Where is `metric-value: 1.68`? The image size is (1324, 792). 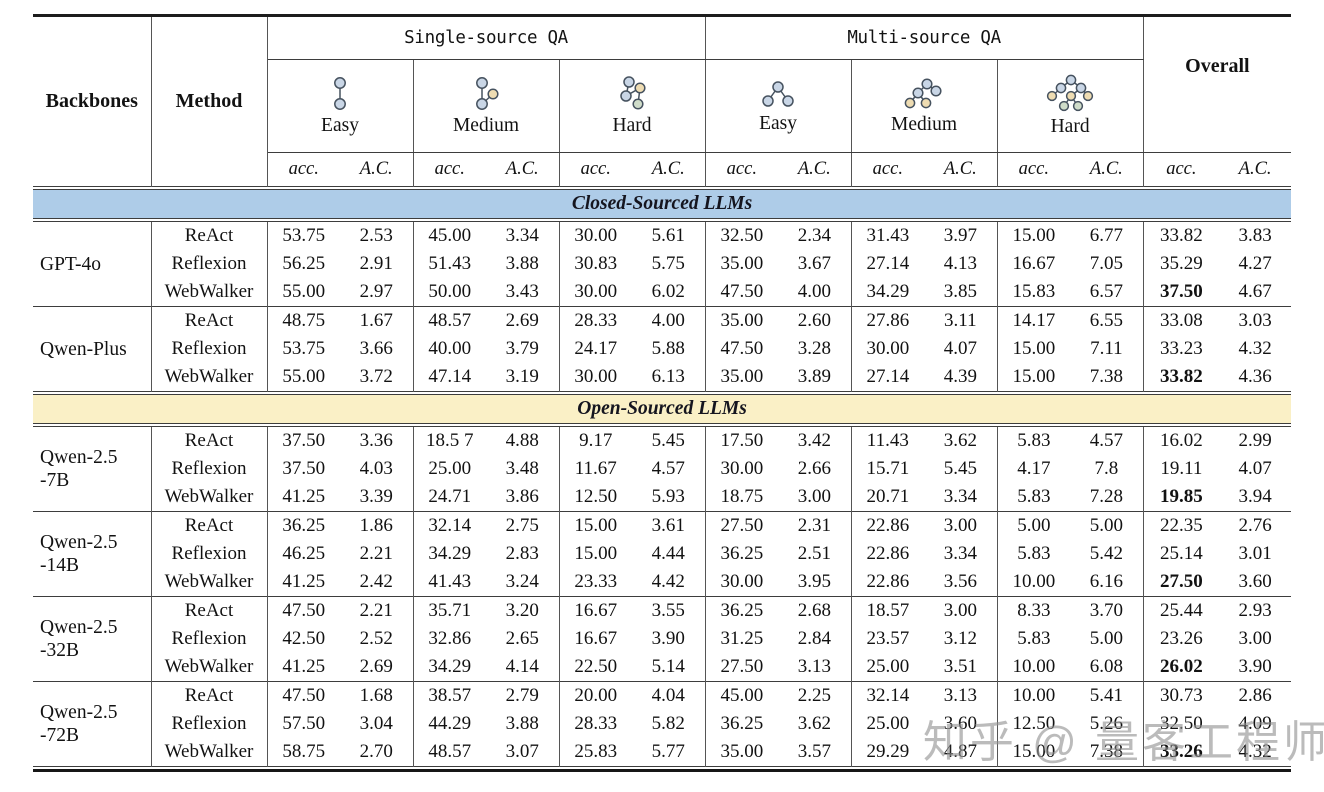 metric-value: 1.68 is located at coordinates (377, 695).